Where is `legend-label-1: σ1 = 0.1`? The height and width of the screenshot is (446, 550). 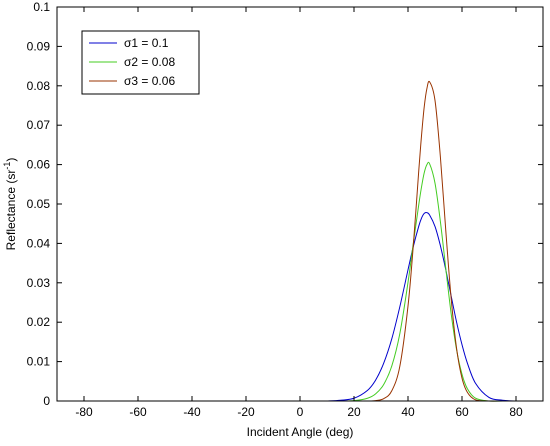 legend-label-1: σ1 = 0.1 is located at coordinates (146, 43).